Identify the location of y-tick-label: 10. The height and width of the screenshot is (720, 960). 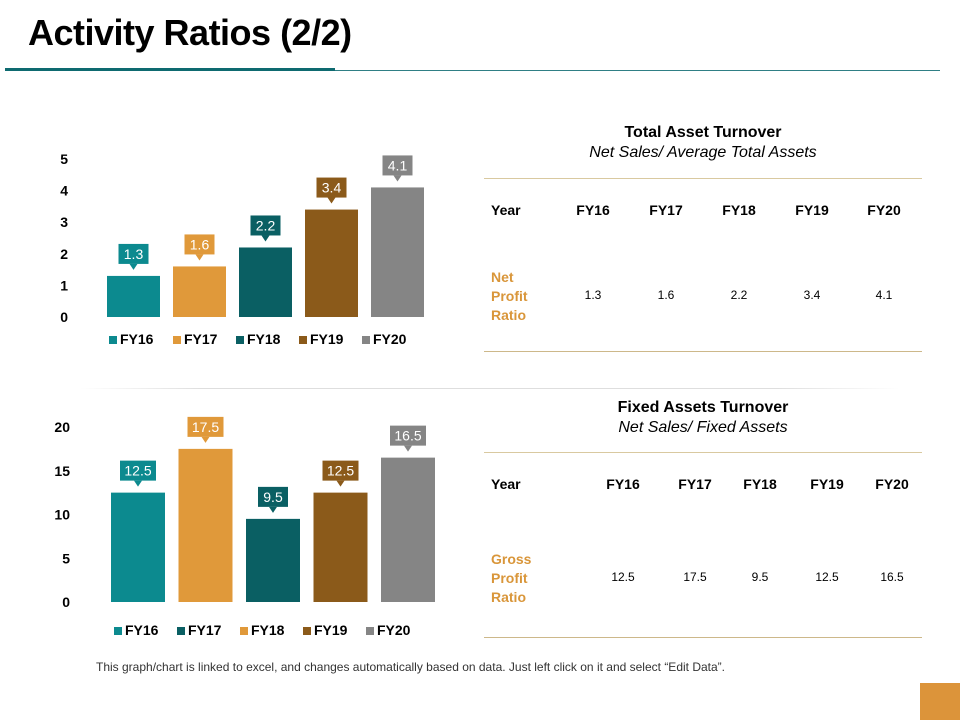
(62, 515).